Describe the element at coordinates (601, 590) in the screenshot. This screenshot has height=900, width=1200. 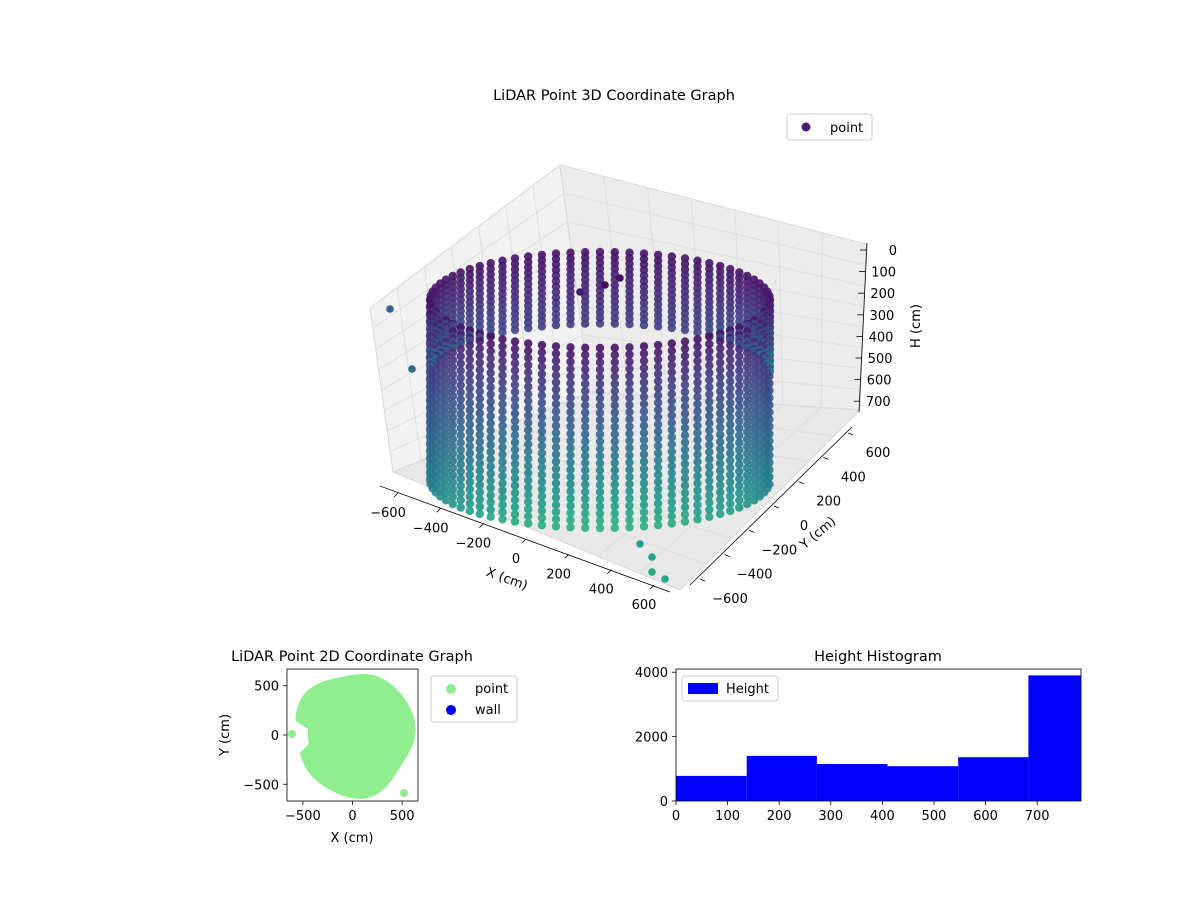
I see `x-tick-label-3d: 400` at that location.